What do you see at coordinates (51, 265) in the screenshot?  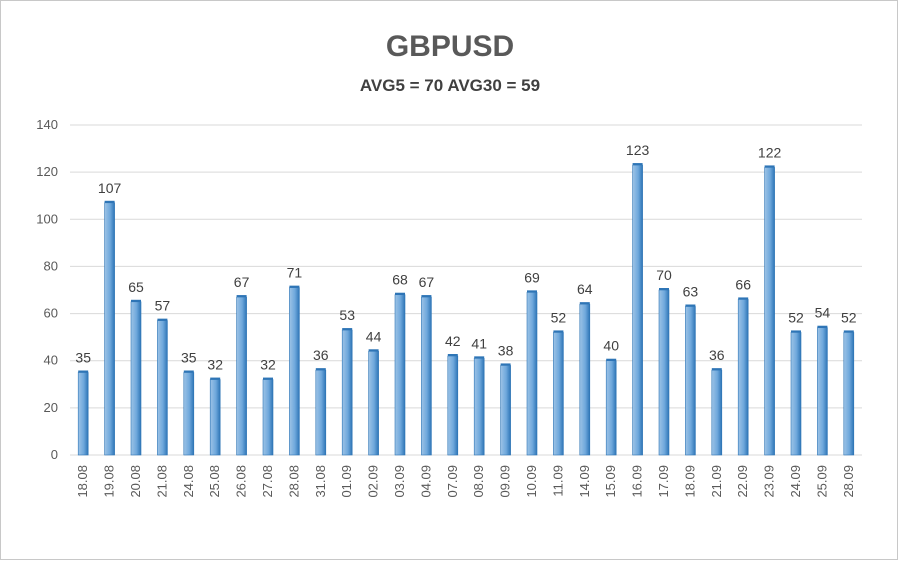 I see `y-tick-label: 80` at bounding box center [51, 265].